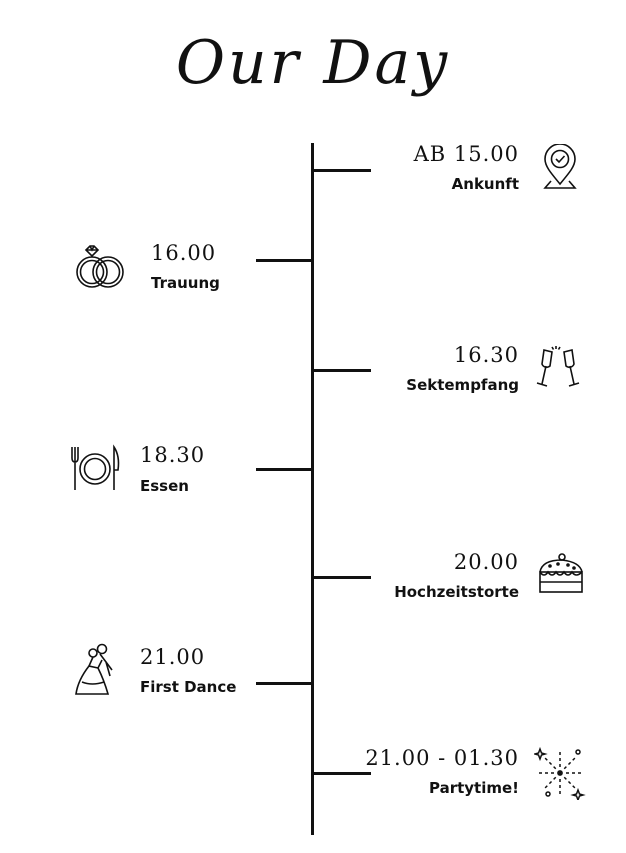  What do you see at coordinates (558, 369) in the screenshot?
I see `champagne-glasses-icon` at bounding box center [558, 369].